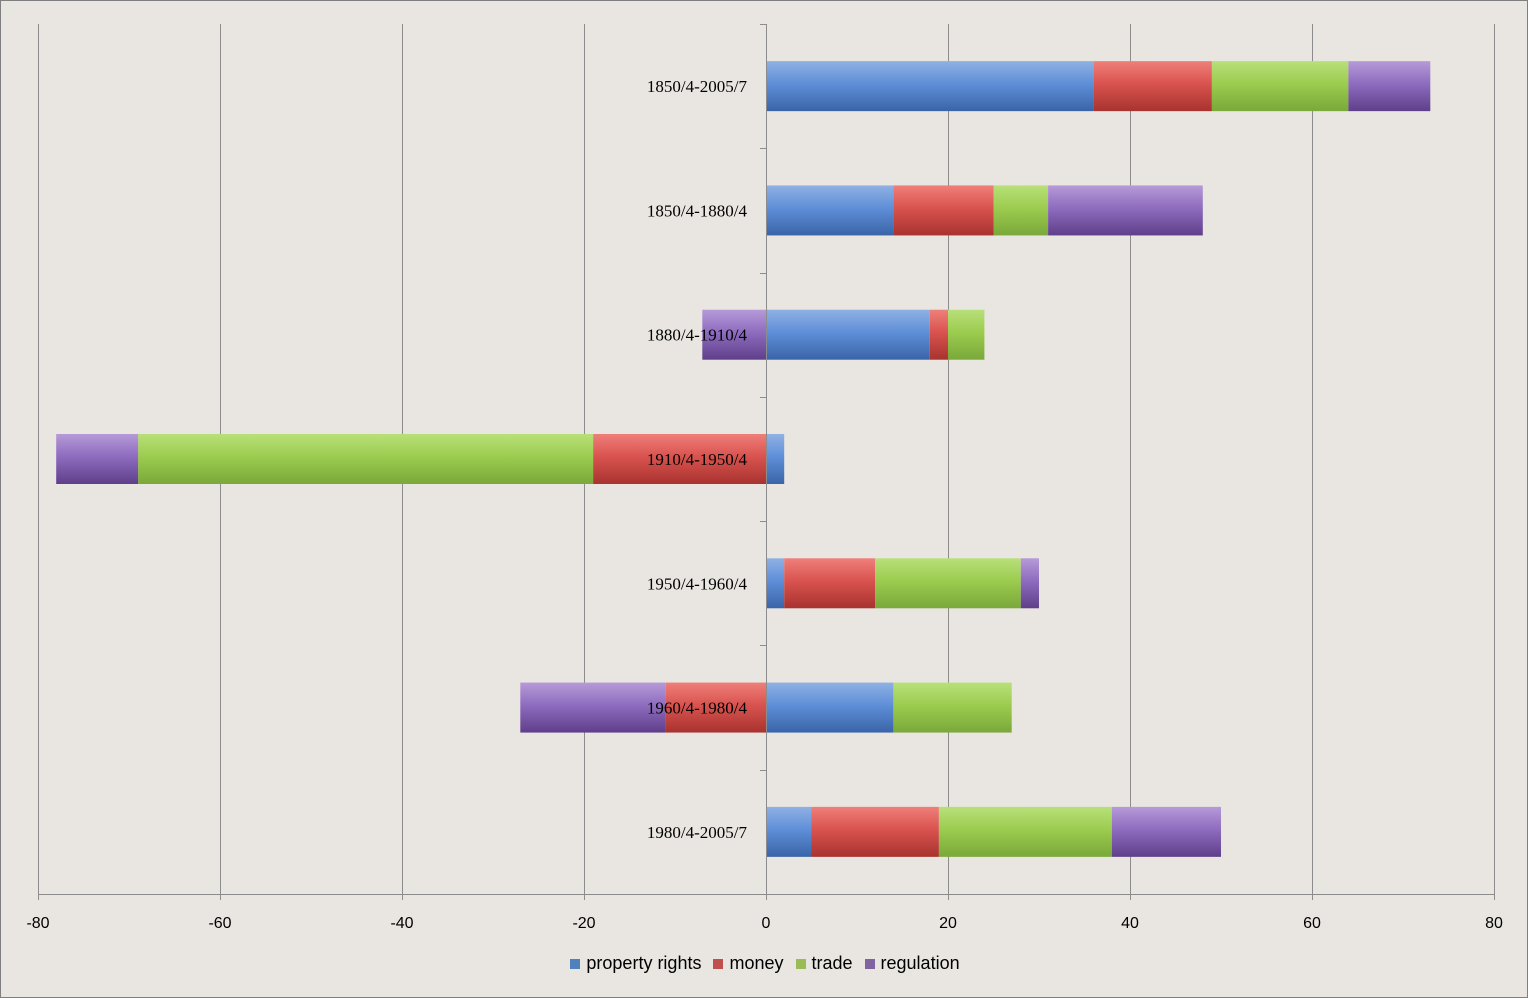  I want to click on x-tick-label: 20, so click(948, 923).